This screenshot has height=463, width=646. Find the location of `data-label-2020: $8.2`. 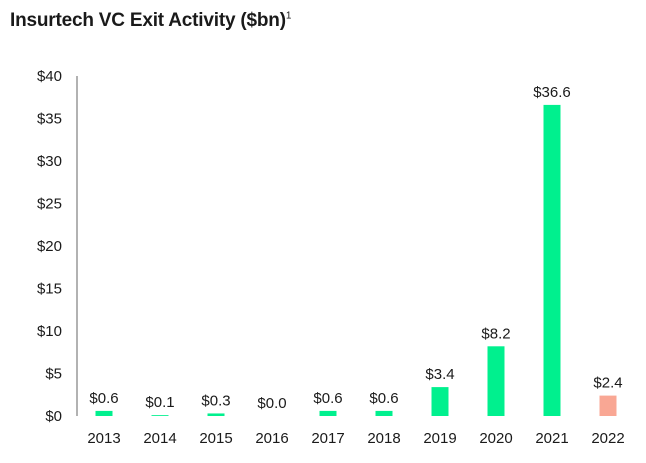

data-label-2020: $8.2 is located at coordinates (495, 333).